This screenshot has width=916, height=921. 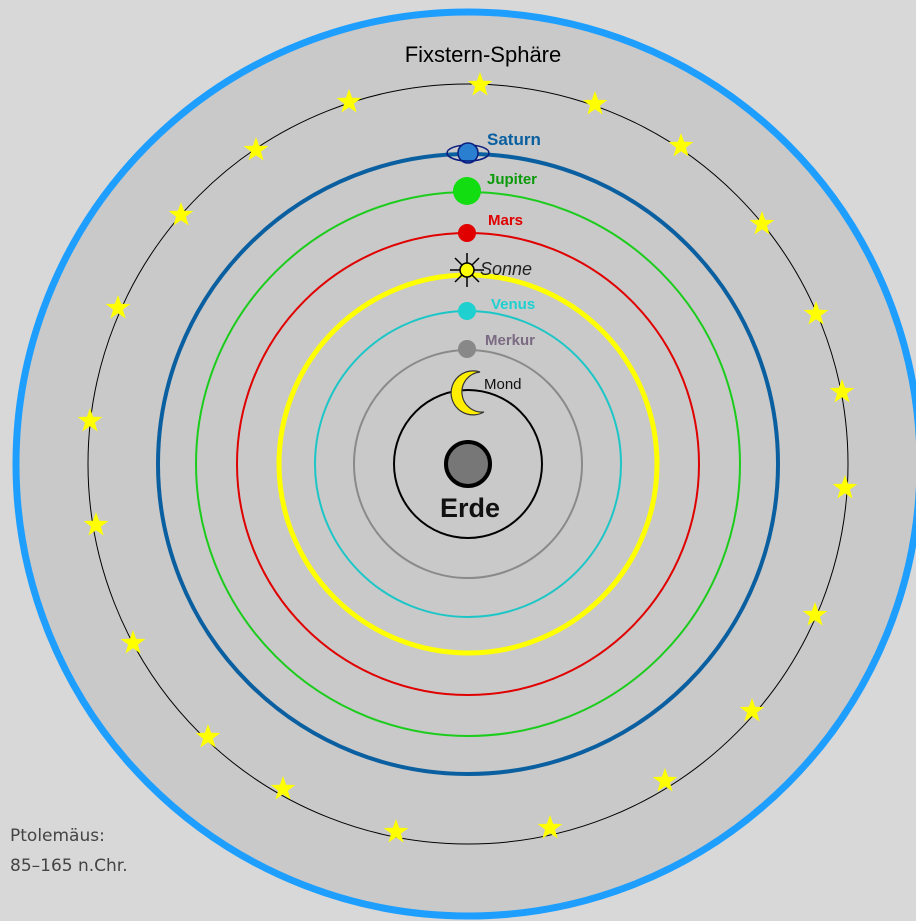 What do you see at coordinates (506, 269) in the screenshot?
I see `sun-label: Sonne` at bounding box center [506, 269].